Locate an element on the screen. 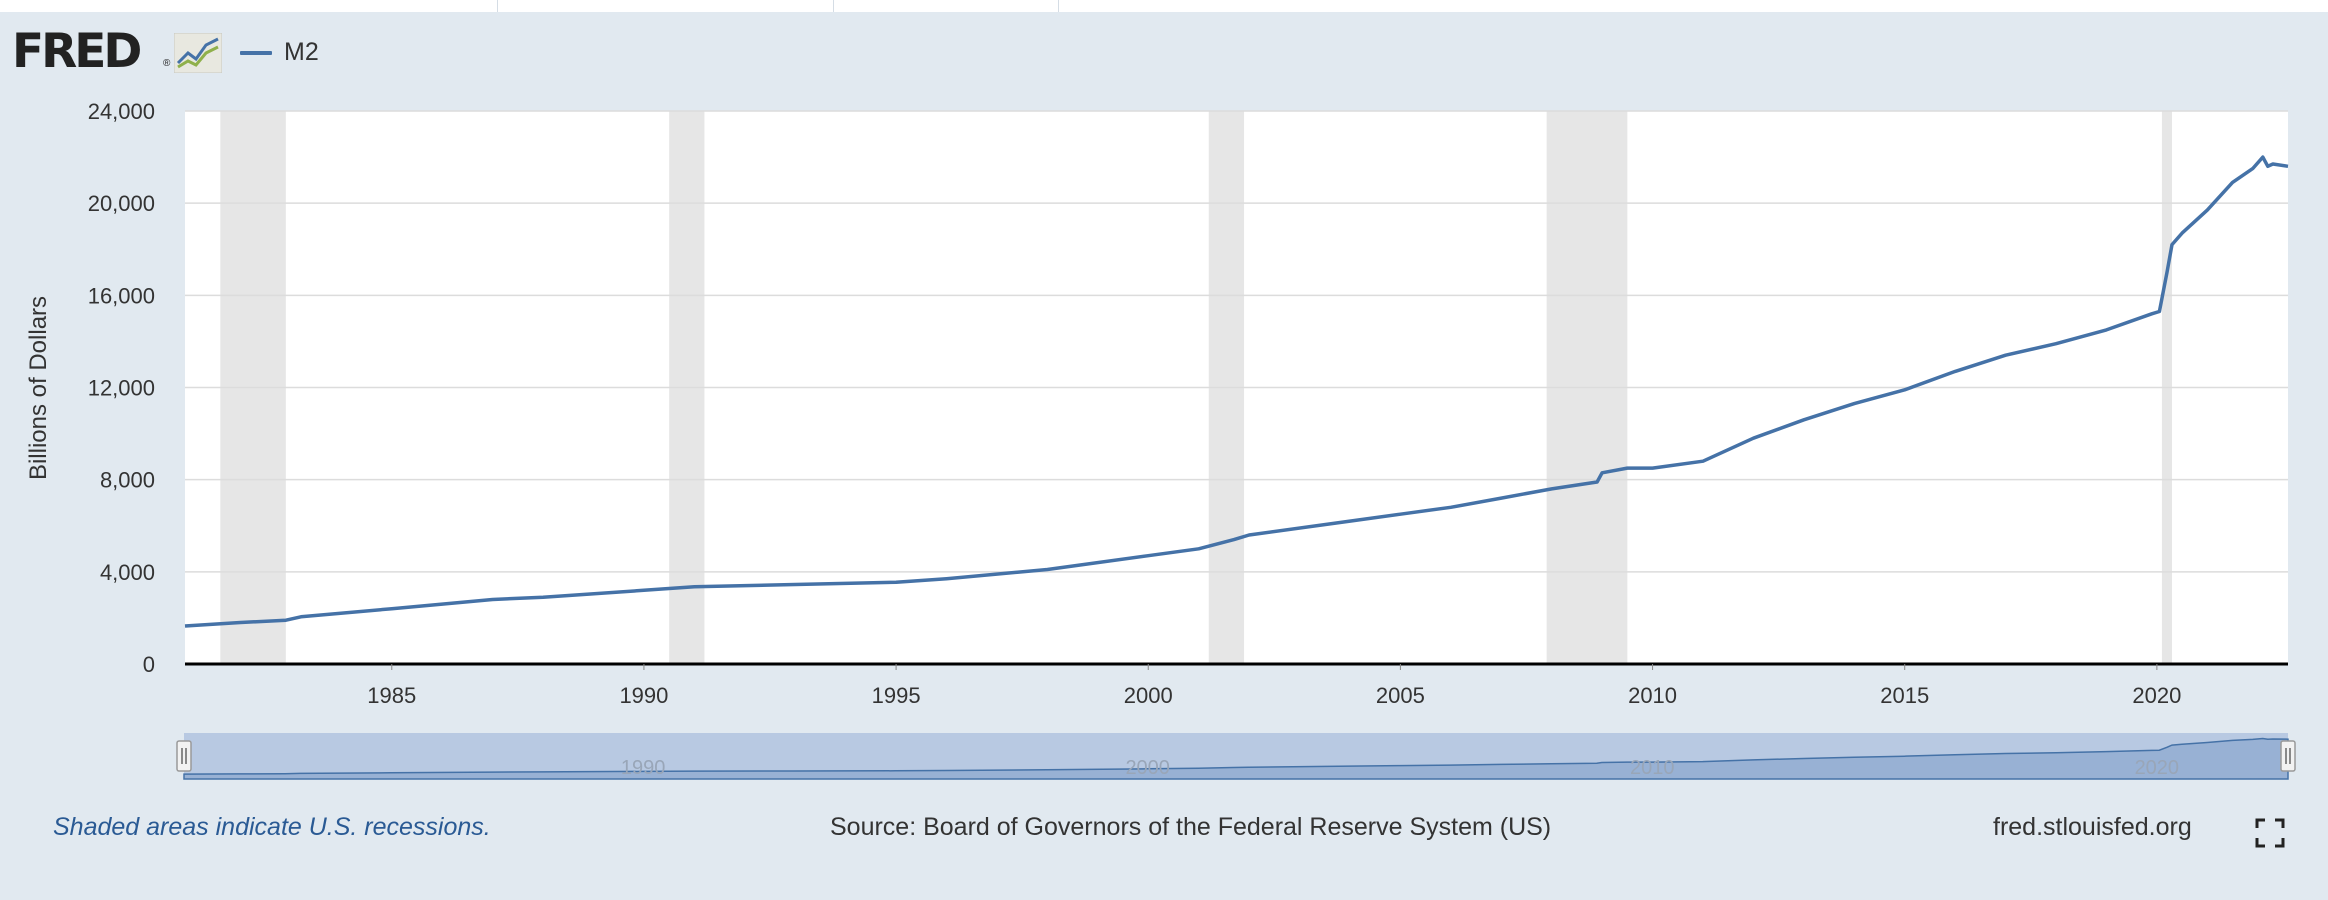  y-tick-label: 24,000 is located at coordinates (121, 111).